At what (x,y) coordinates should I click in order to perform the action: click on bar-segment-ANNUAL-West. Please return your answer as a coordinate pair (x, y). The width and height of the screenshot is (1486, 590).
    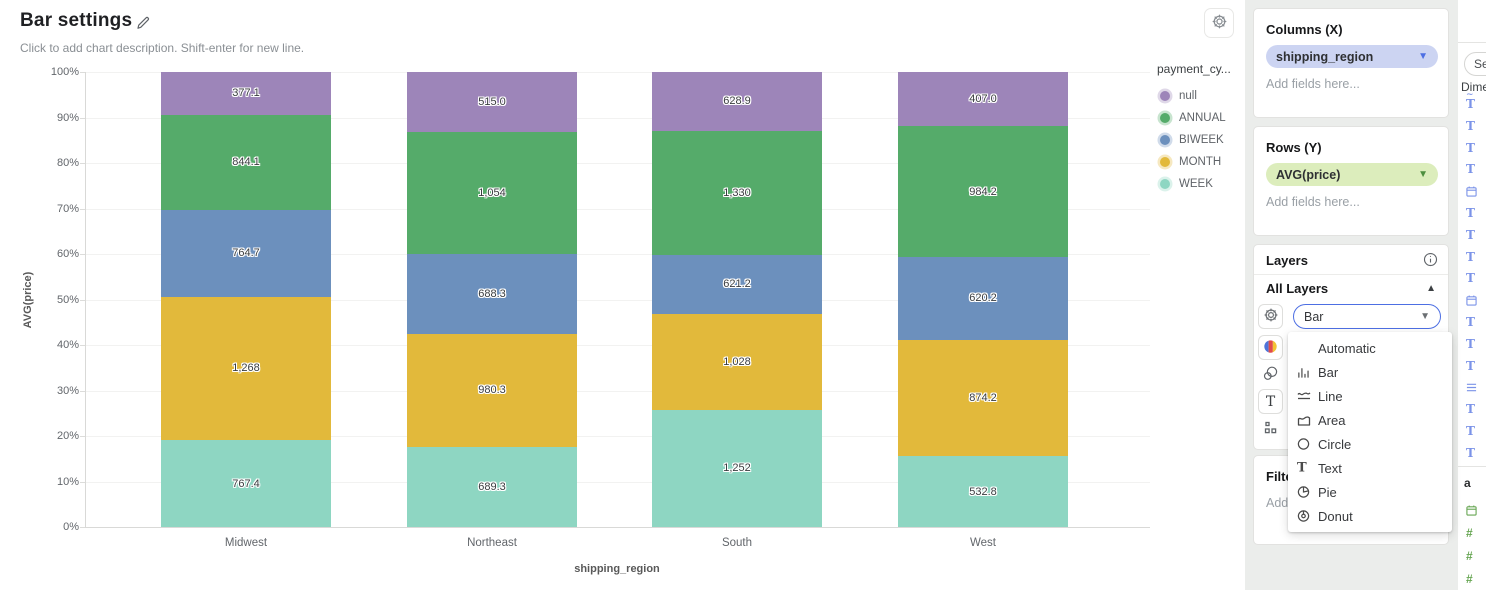
    Looking at the image, I should click on (983, 192).